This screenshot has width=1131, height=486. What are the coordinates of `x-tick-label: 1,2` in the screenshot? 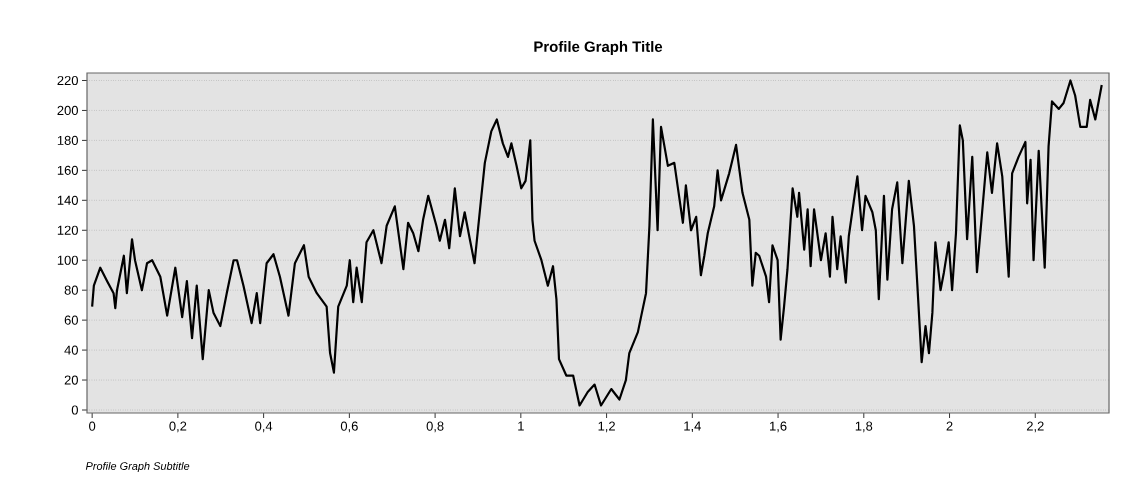 It's located at (606, 427).